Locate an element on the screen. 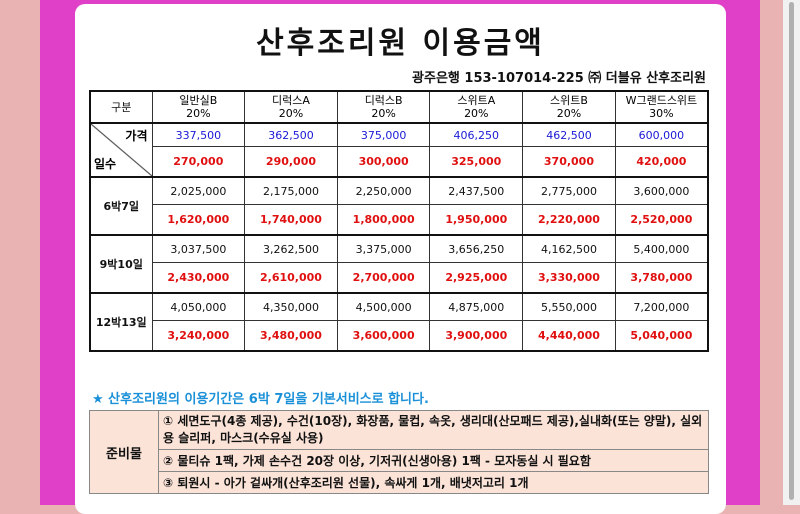 The height and width of the screenshot is (514, 800). daily-sale-price: 270,000 is located at coordinates (198, 162).